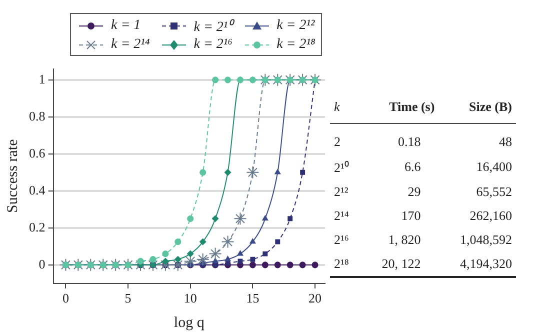 The height and width of the screenshot is (336, 540). I want to click on x-axis-title: log q, so click(189, 322).